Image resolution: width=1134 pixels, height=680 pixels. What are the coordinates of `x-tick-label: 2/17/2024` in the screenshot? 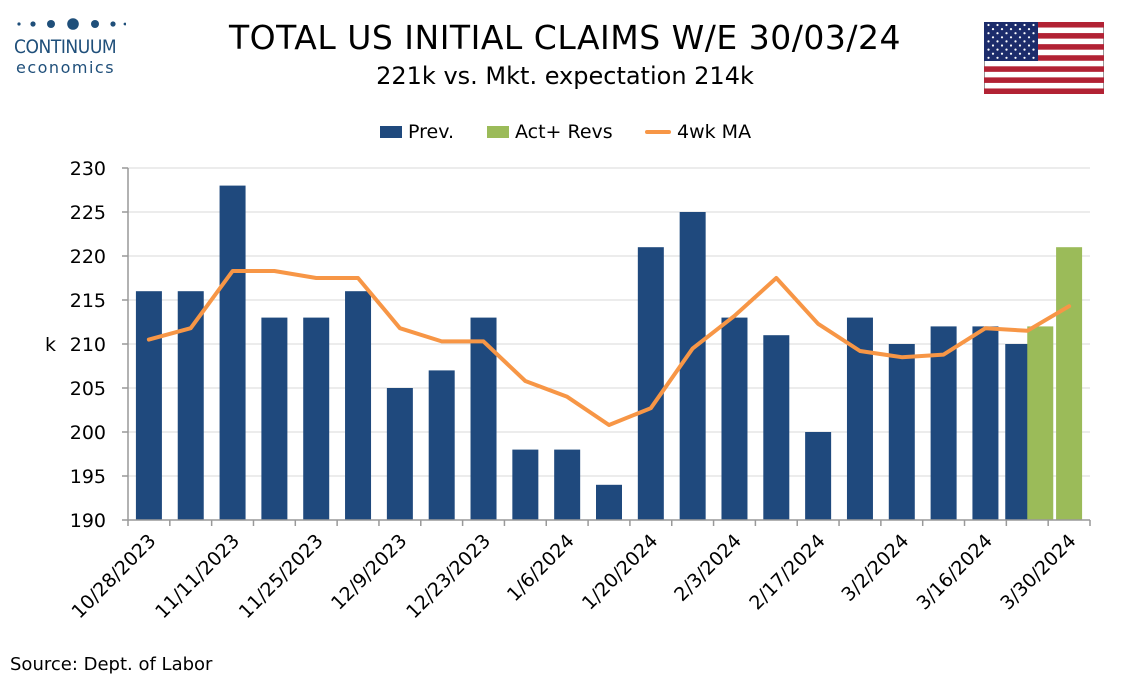 It's located at (787, 572).